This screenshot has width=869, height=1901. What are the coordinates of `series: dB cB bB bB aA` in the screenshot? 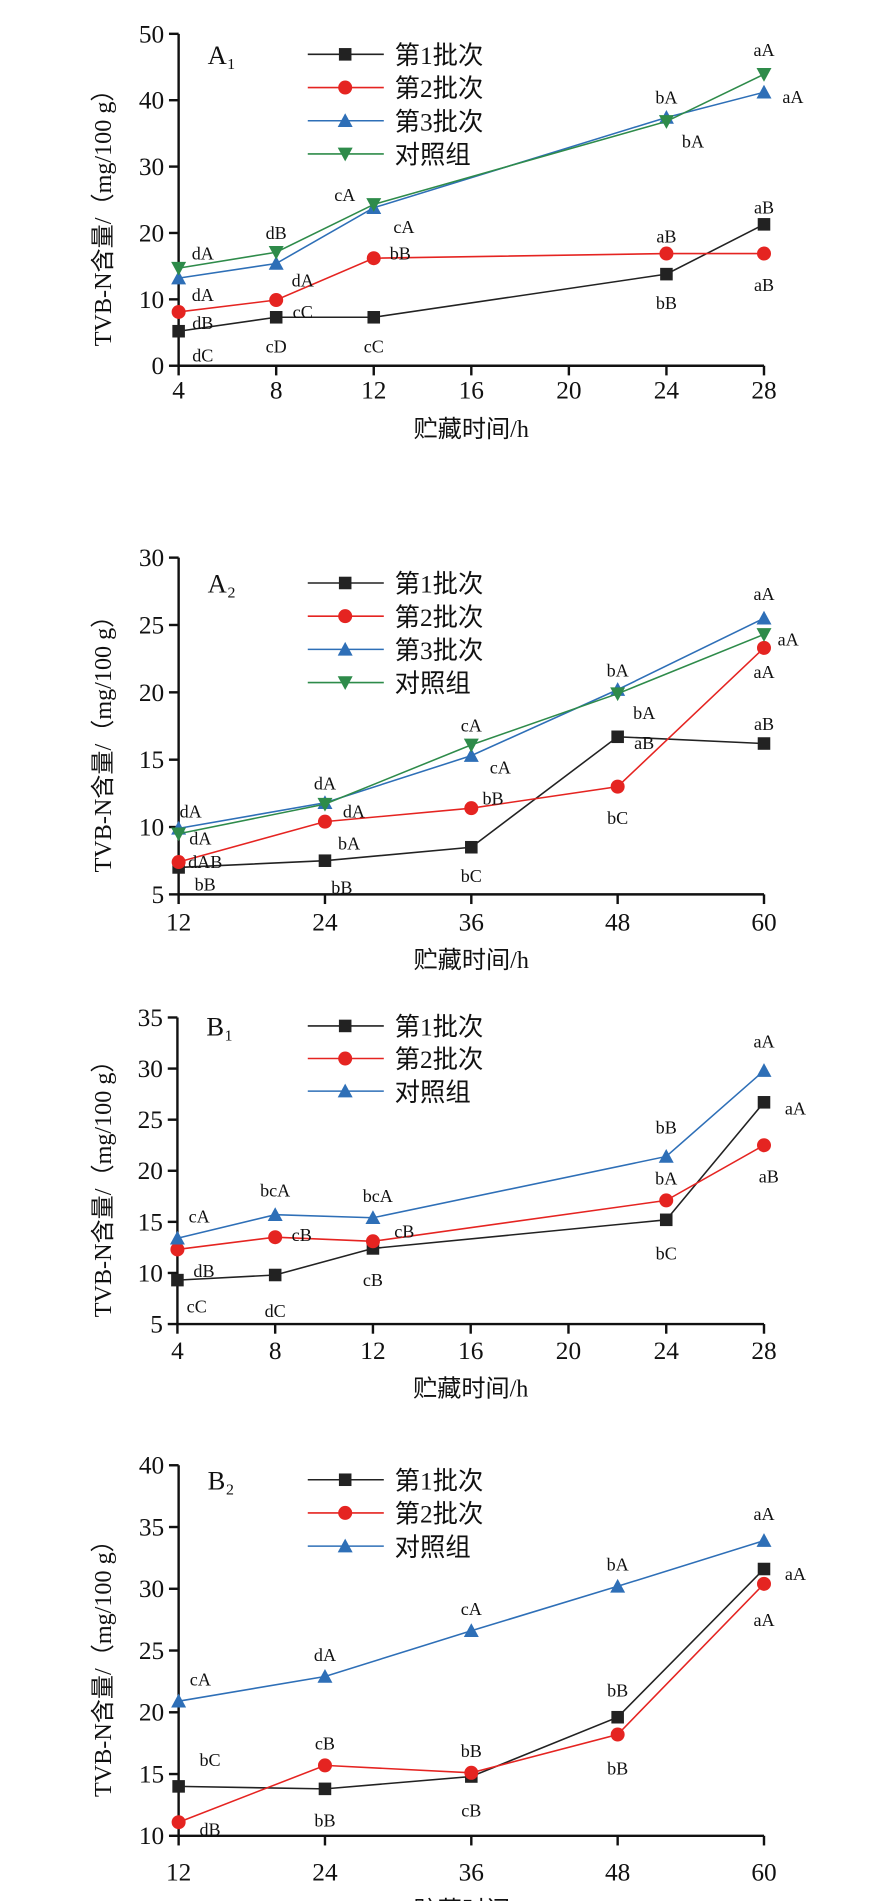 It's located at (473, 1707).